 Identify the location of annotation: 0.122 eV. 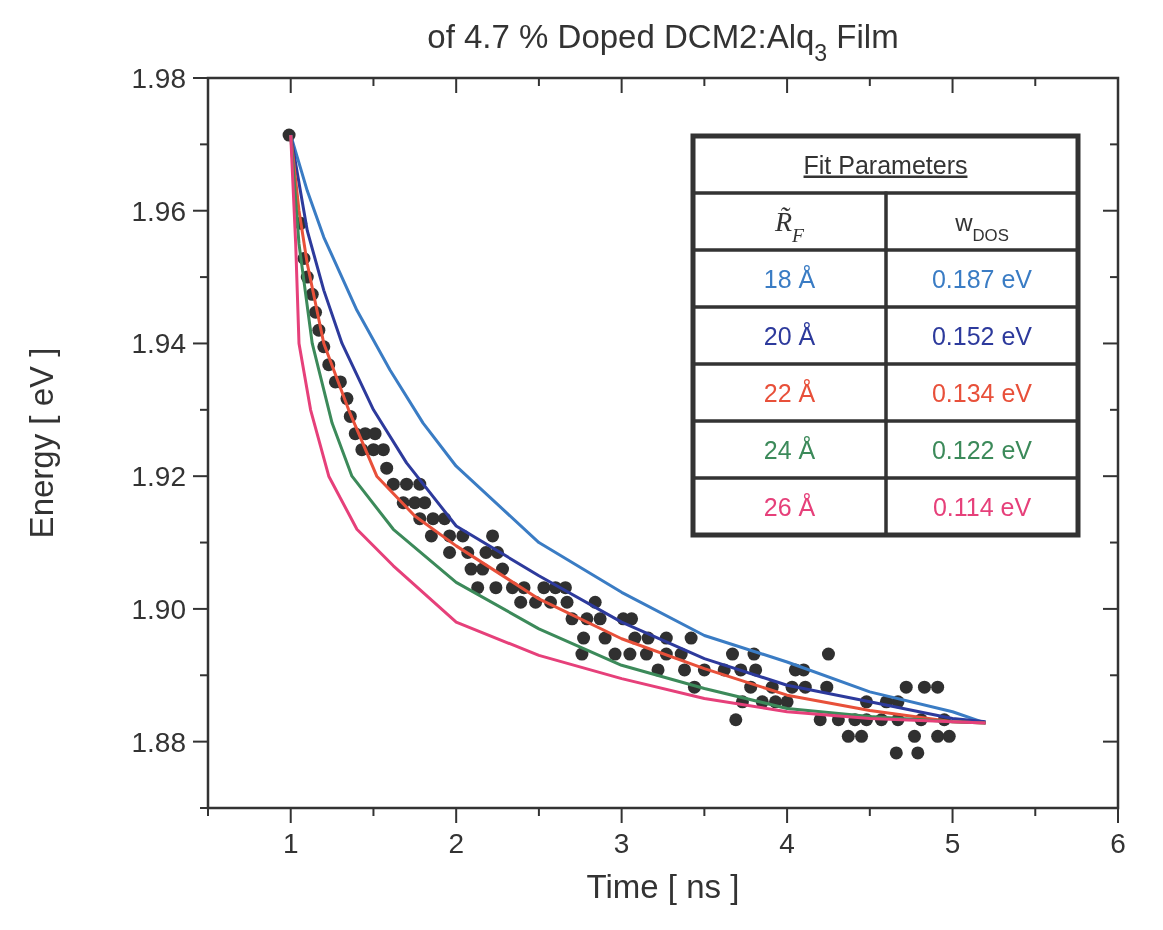
(982, 449).